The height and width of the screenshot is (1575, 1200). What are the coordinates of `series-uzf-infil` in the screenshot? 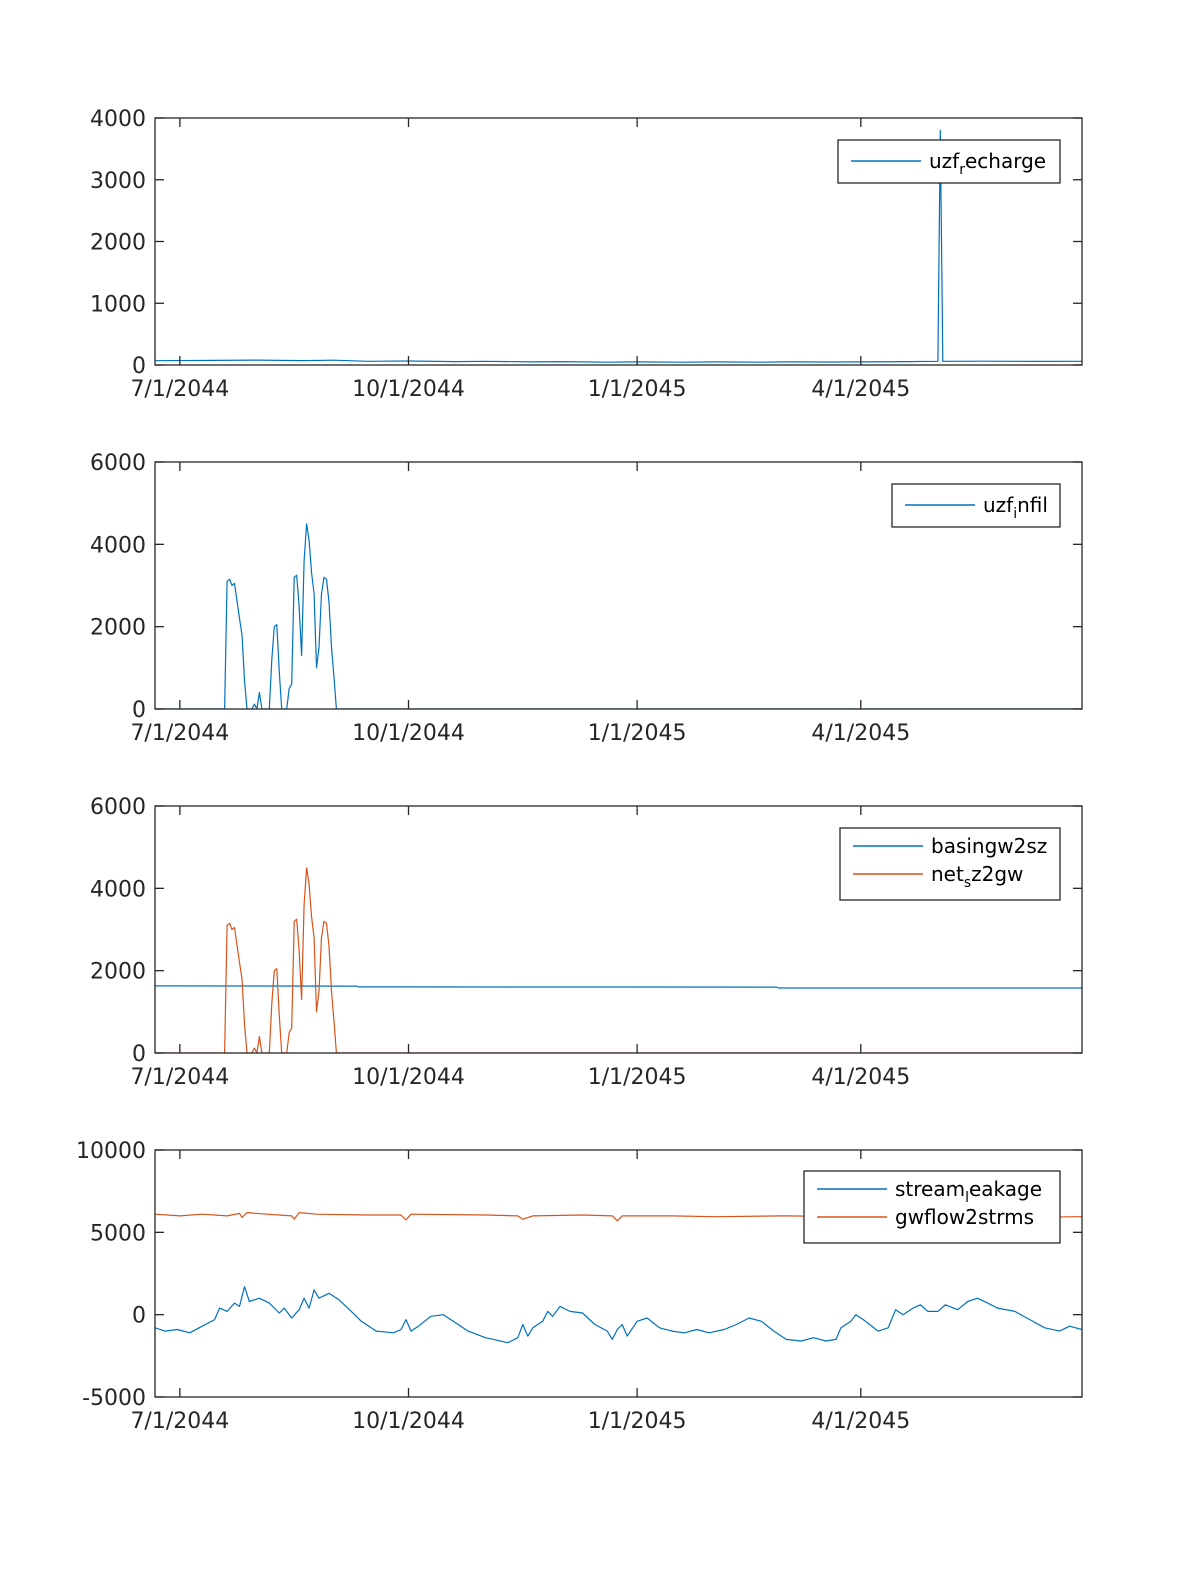 It's located at (618, 616).